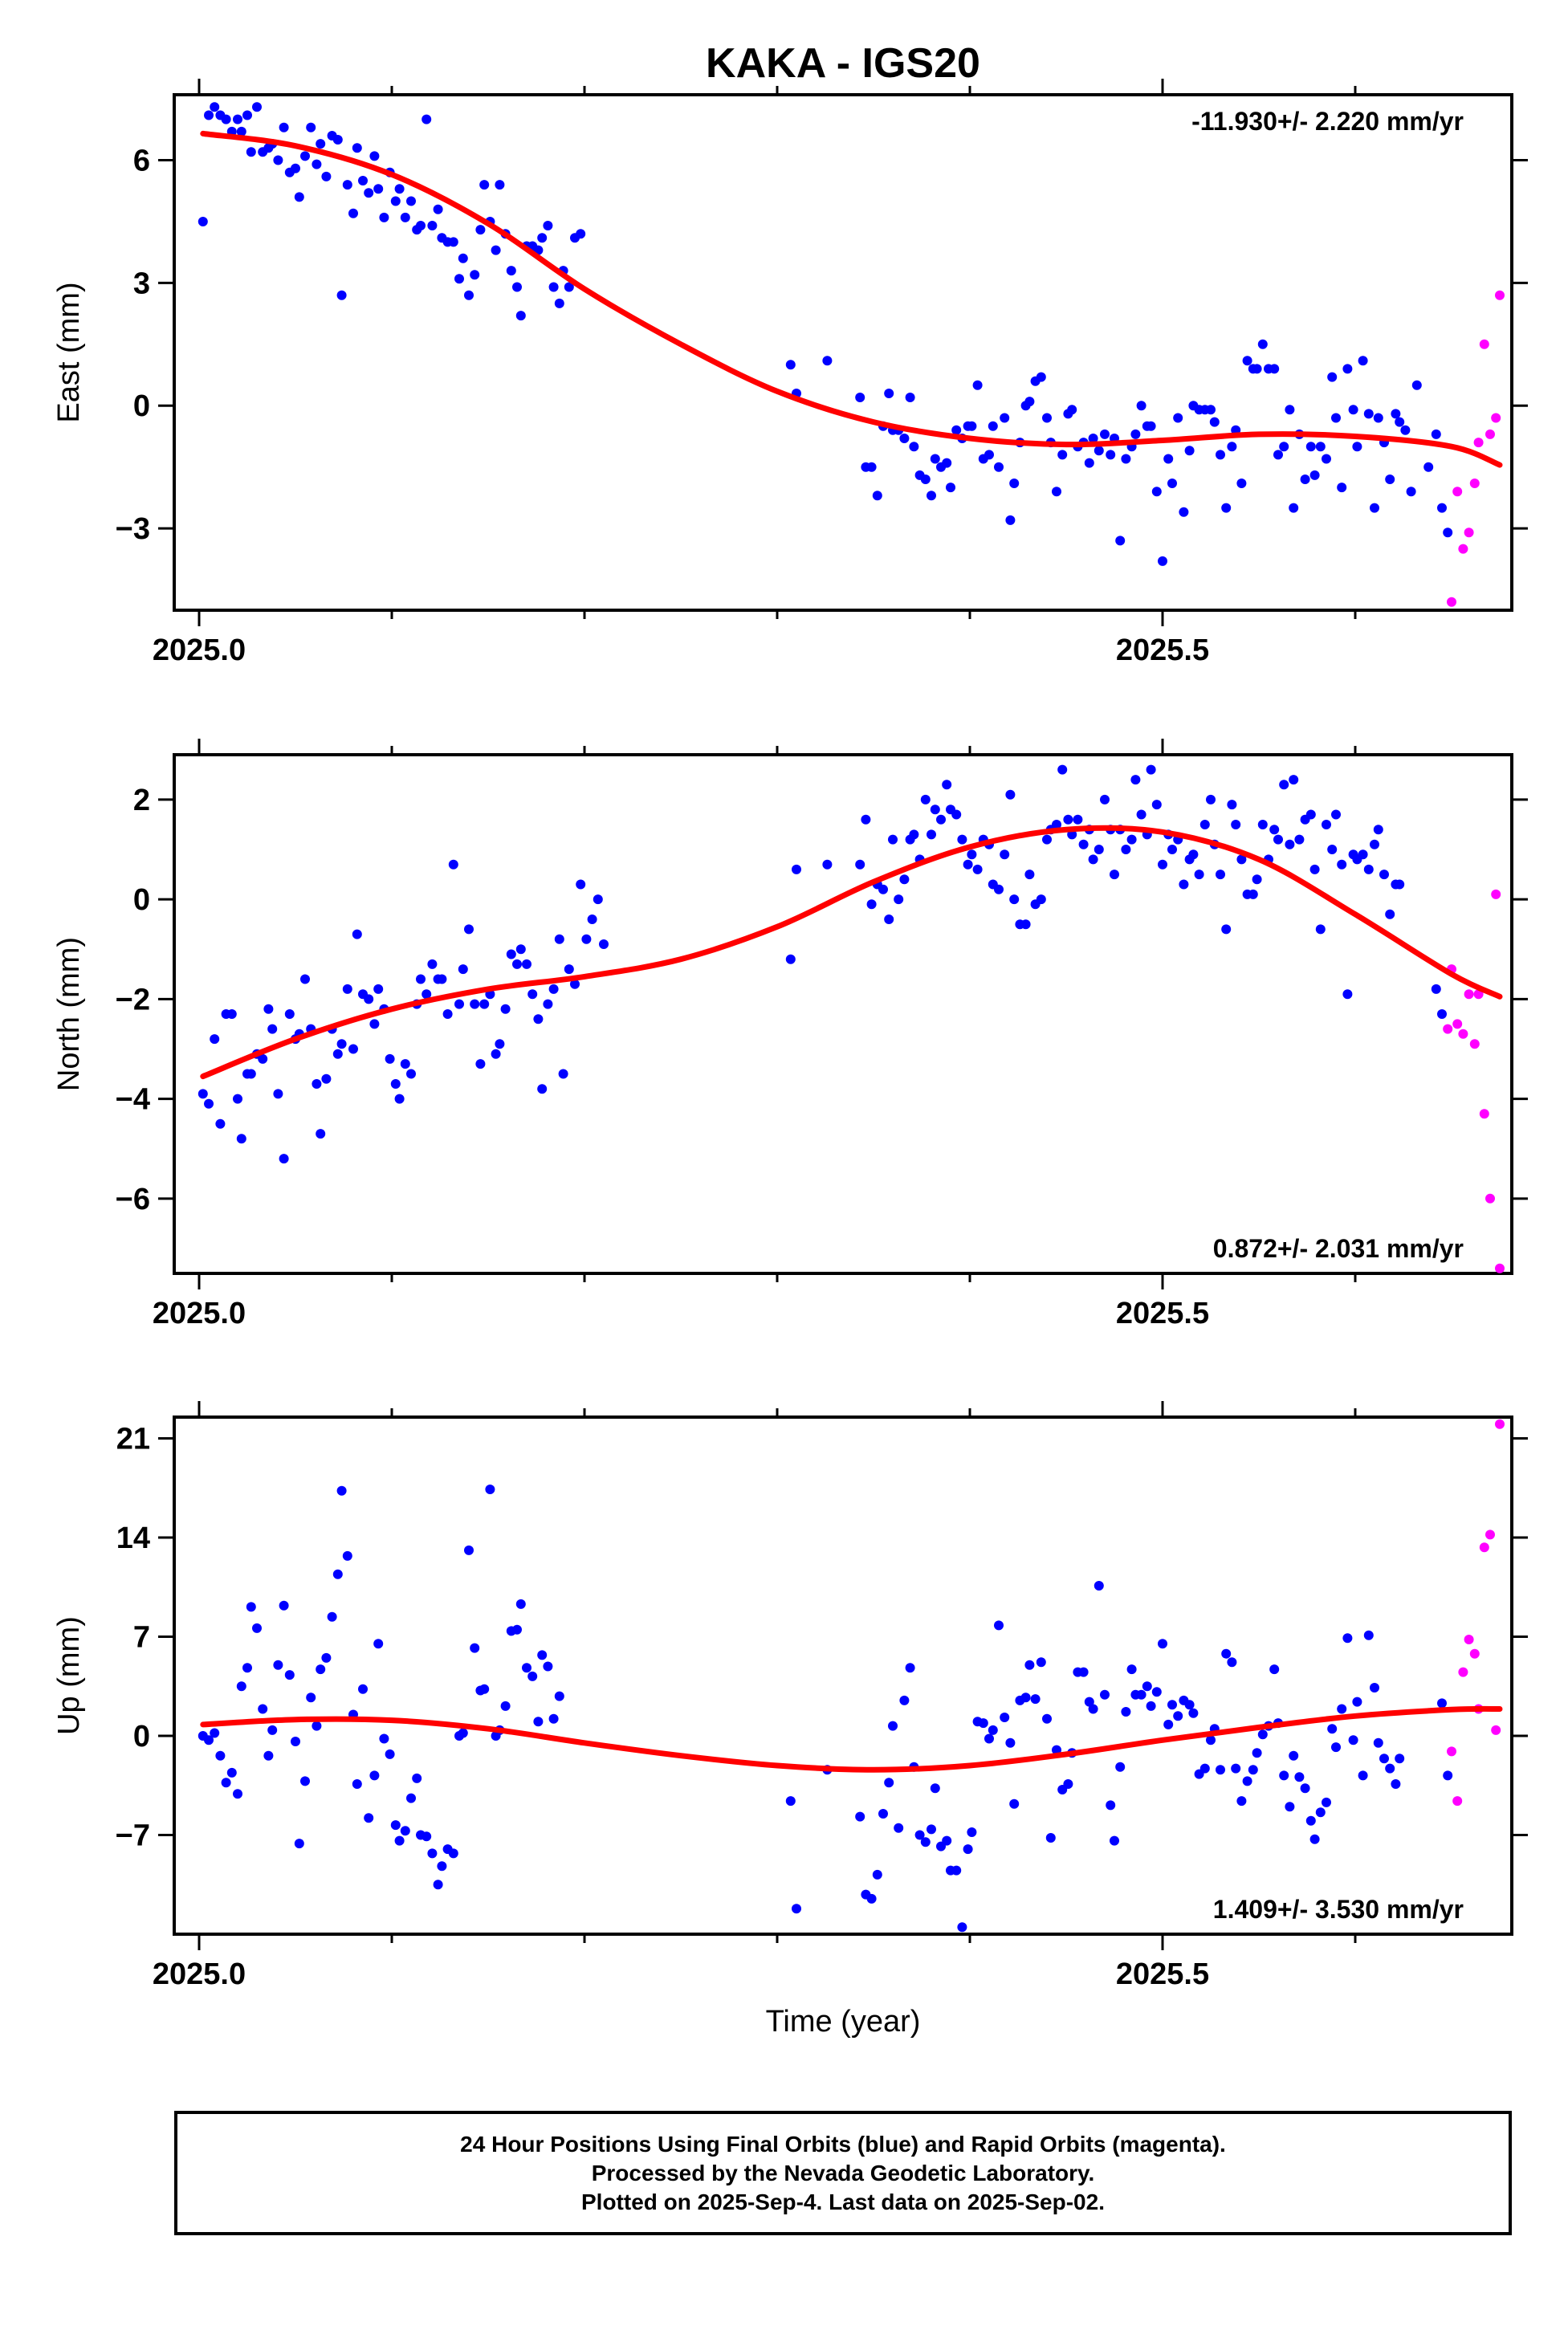 The height and width of the screenshot is (2330, 1568). What do you see at coordinates (133, 1439) in the screenshot?
I see `y-tick-label: 21` at bounding box center [133, 1439].